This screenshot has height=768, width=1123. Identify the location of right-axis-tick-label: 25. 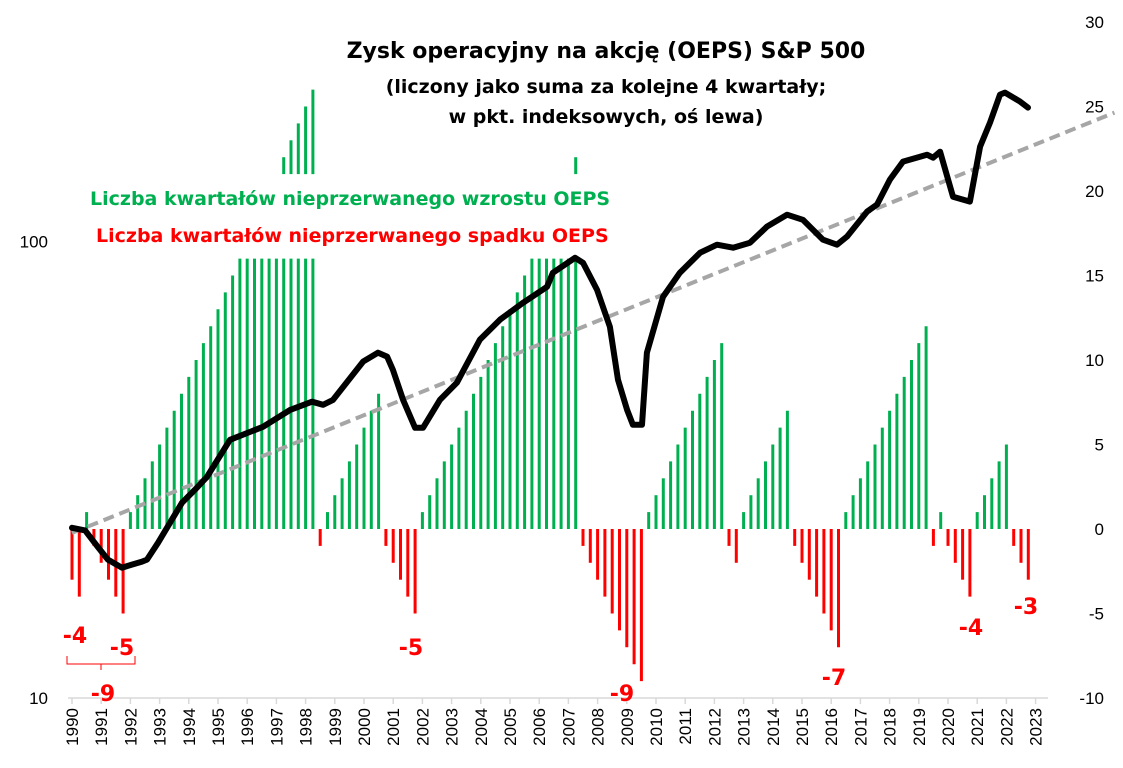
(1094, 107).